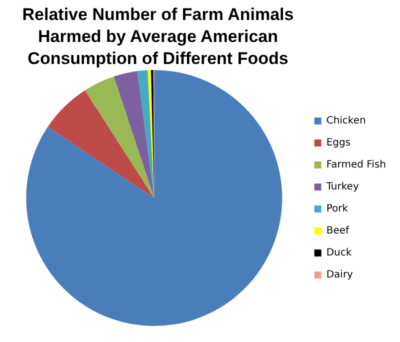  Describe the element at coordinates (346, 121) in the screenshot. I see `legend-label: Chicken` at that location.